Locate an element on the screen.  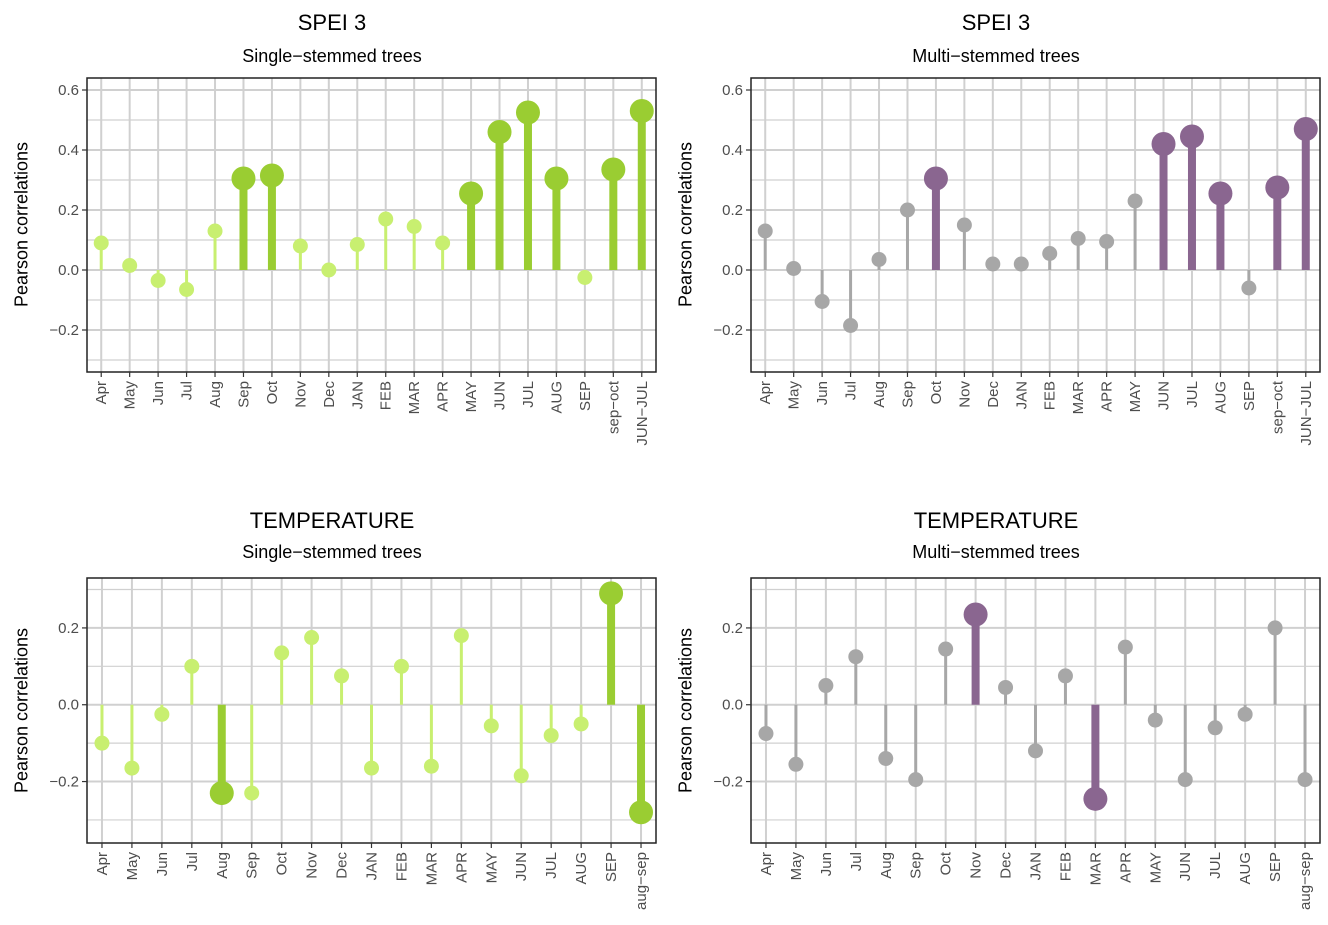
y-tick-label: 0.6 is located at coordinates (732, 90).